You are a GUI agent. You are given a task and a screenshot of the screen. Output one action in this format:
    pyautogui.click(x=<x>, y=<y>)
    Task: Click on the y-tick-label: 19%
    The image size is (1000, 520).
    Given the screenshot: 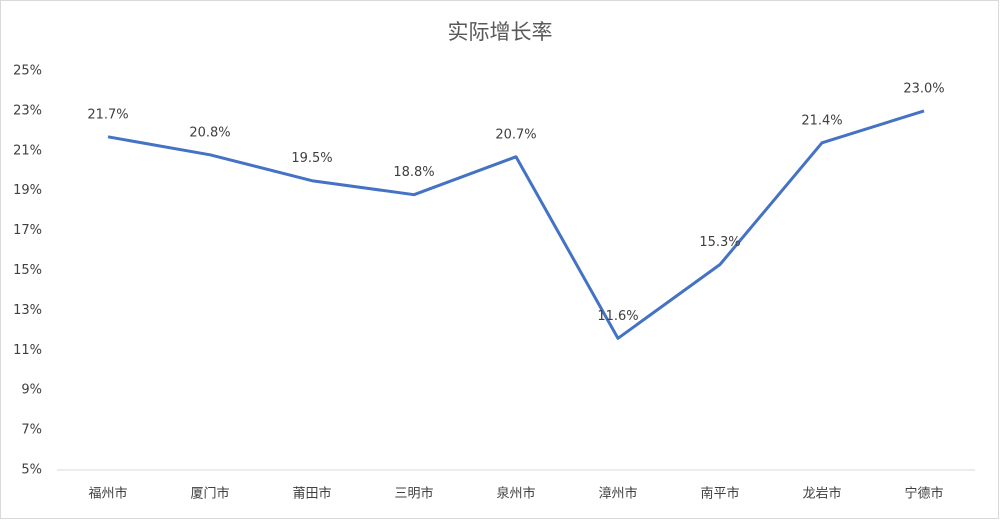 What is the action you would take?
    pyautogui.click(x=27, y=190)
    